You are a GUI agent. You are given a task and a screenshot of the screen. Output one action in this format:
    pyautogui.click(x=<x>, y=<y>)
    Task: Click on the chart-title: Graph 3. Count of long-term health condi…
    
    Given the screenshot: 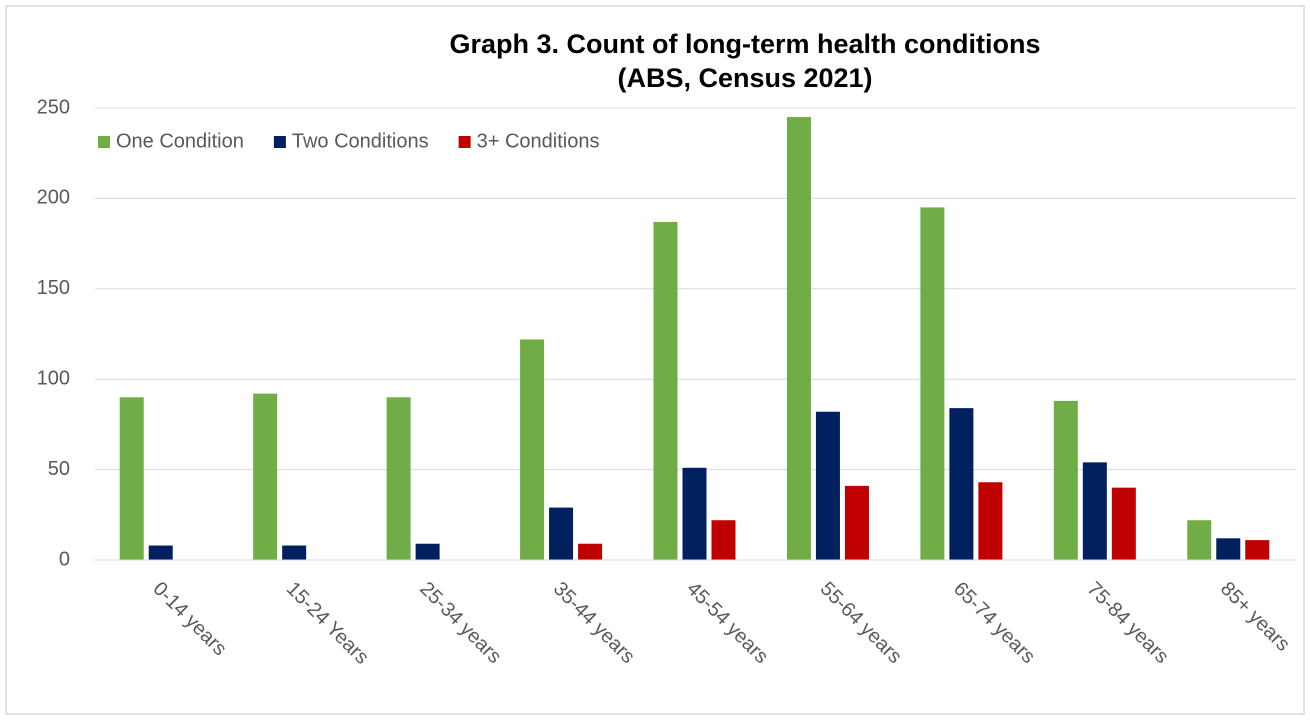 What is the action you would take?
    pyautogui.click(x=745, y=44)
    